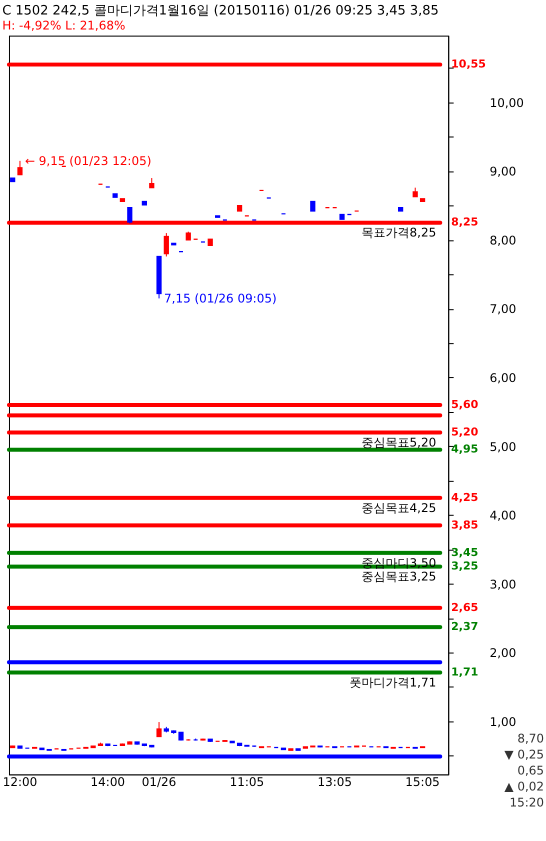 This screenshot has width=546, height=841. What do you see at coordinates (159, 781) in the screenshot?
I see `x-tick-label: 01/26` at bounding box center [159, 781].